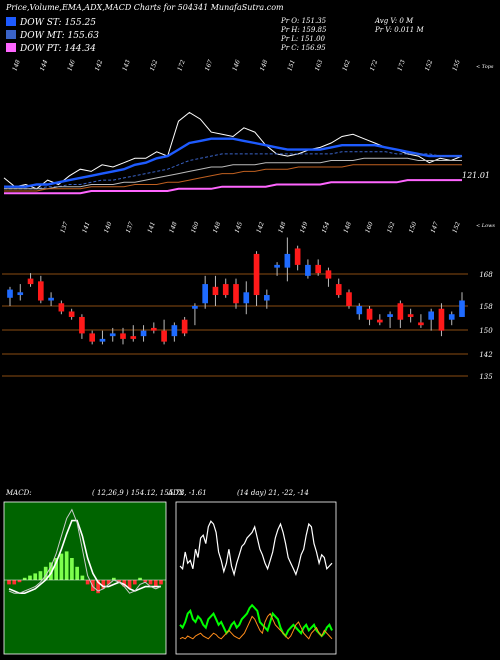  What do you see at coordinates (346, 65) in the screenshot?
I see `top-label: 162` at bounding box center [346, 65].